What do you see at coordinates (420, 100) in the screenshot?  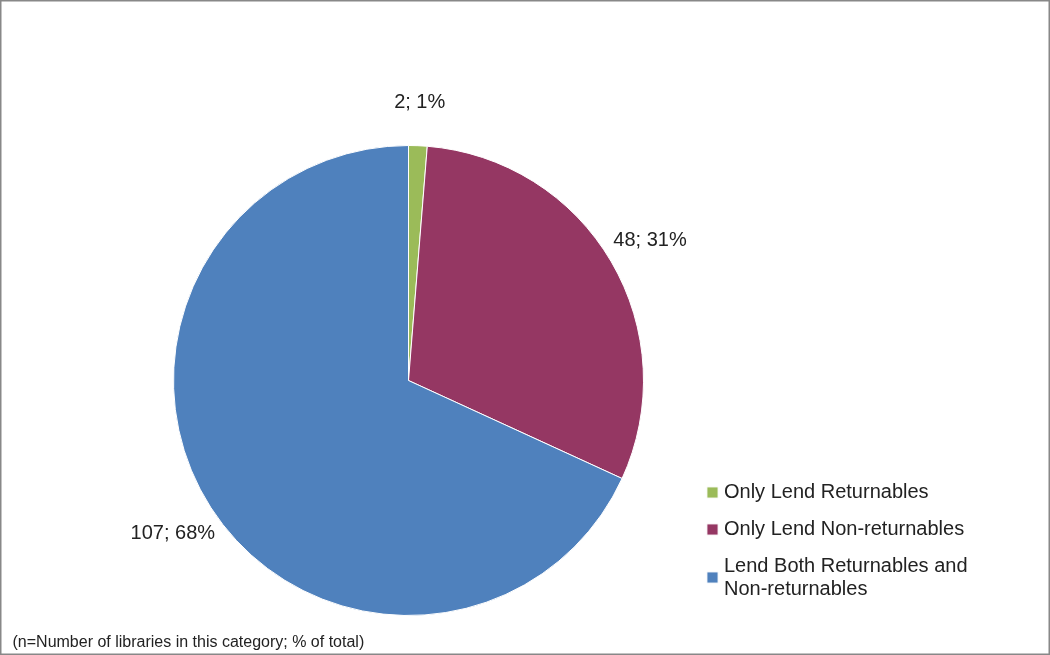 I see `data-label: 2; 1%` at bounding box center [420, 100].